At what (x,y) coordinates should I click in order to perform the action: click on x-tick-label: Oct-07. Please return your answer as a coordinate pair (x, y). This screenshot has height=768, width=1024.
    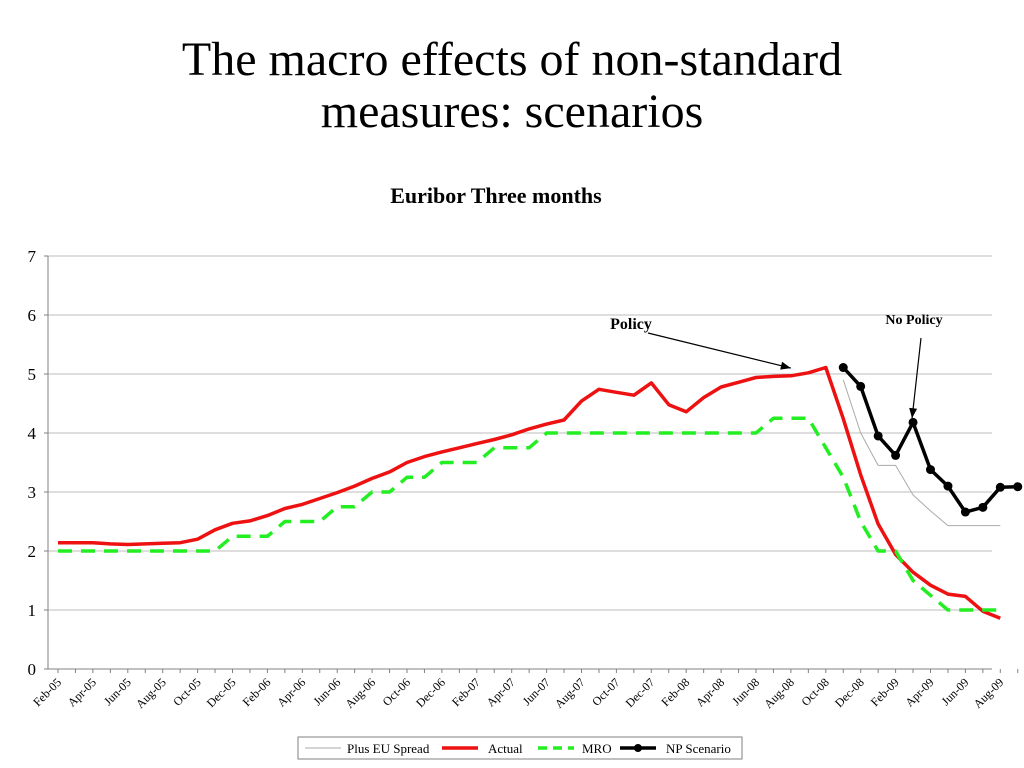
    Looking at the image, I should click on (605, 691).